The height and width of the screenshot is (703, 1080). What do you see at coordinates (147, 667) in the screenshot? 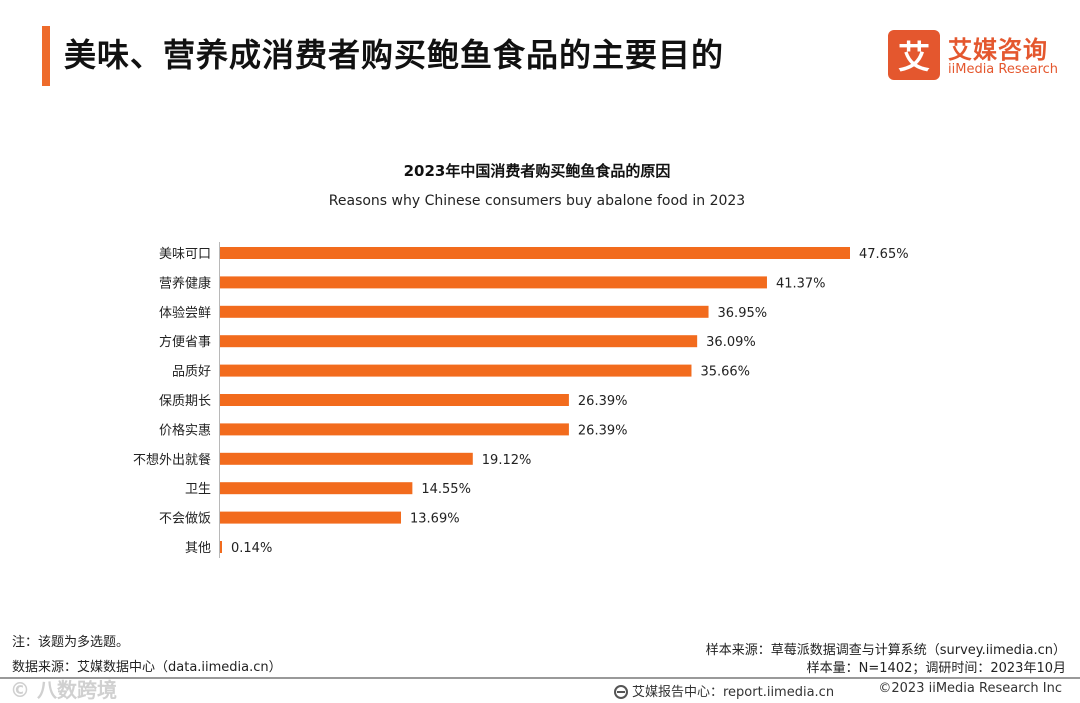
I see `data-source: 数据来源：艾媒数据中心（data.iimedia.cn）` at bounding box center [147, 667].